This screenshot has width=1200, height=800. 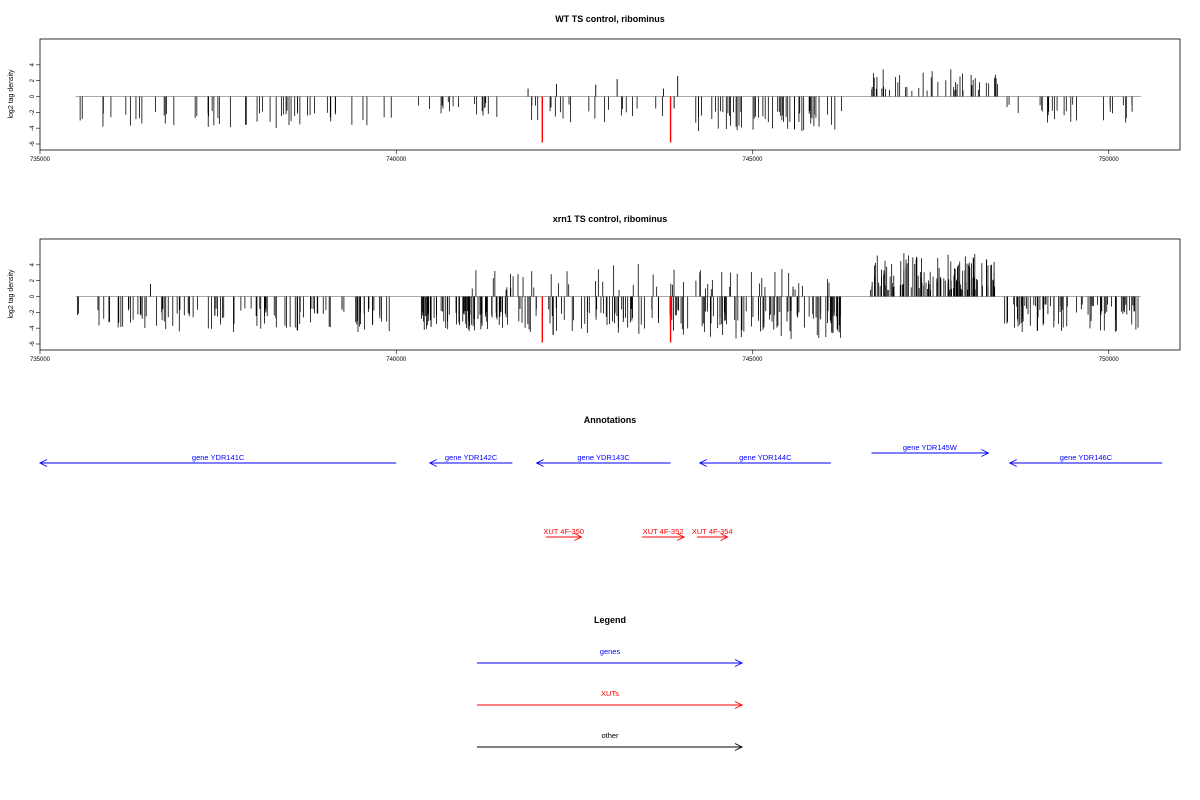 What do you see at coordinates (563, 531) in the screenshot?
I see `xut-label: XUT 4F-350` at bounding box center [563, 531].